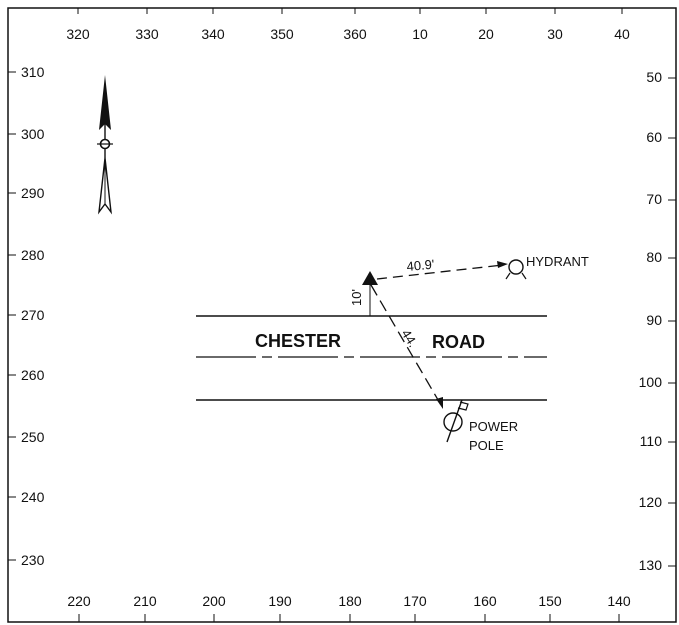  I want to click on bottom-tick-label: 210, so click(145, 601).